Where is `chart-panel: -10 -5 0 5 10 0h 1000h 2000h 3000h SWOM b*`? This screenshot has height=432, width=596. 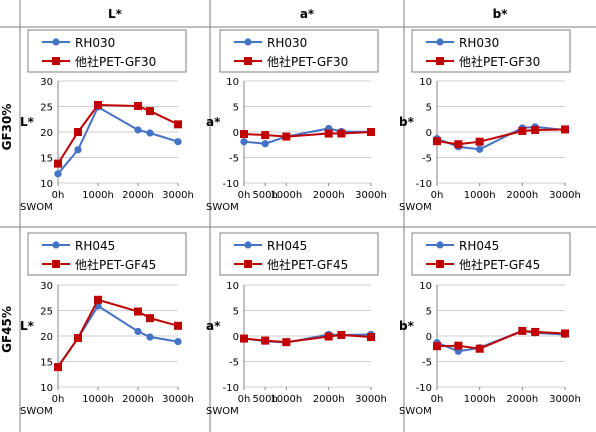 chart-panel: -10 -5 0 5 10 0h 1000h 2000h 3000h SWOM b* is located at coordinates (490, 349).